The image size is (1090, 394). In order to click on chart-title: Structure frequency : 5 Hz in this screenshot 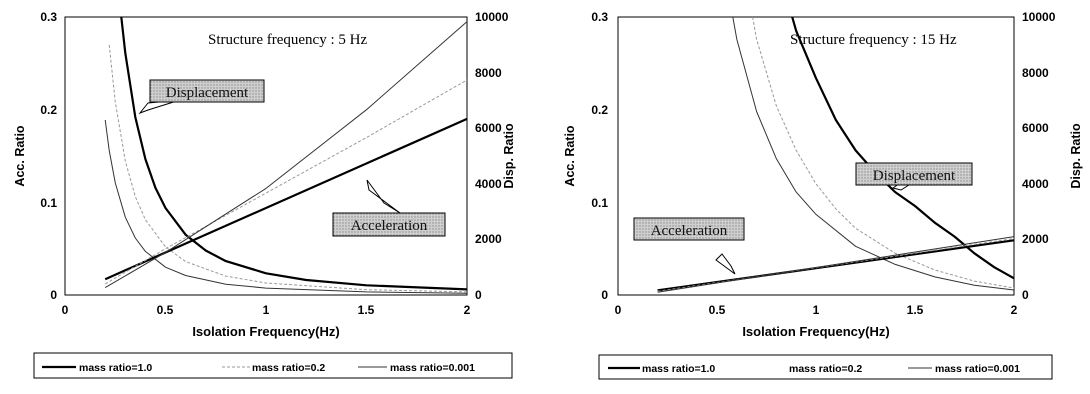, I will do `click(287, 40)`.